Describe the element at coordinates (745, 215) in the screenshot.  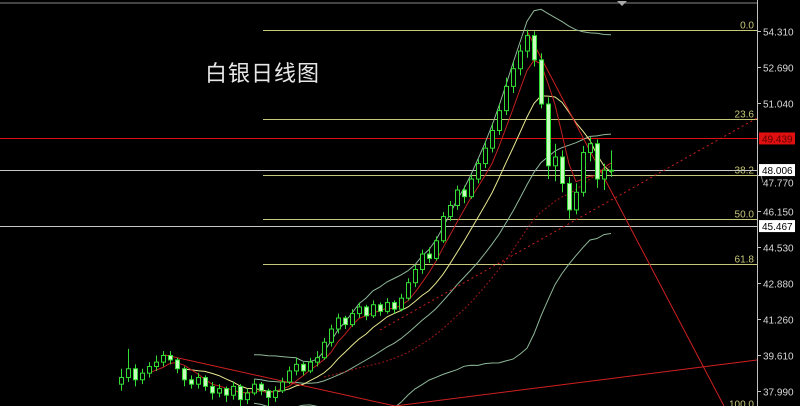
I see `fib-level-label: 50.0` at that location.